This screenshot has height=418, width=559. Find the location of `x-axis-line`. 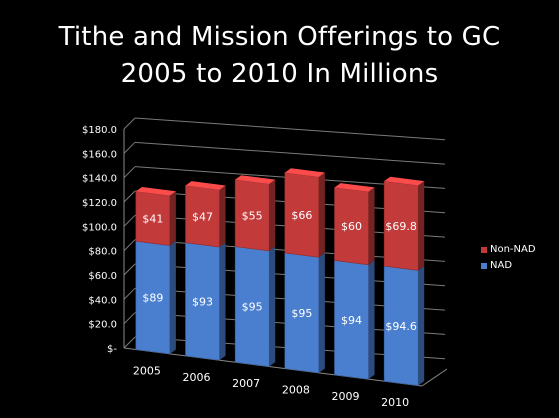

x-axis-line is located at coordinates (273, 367).